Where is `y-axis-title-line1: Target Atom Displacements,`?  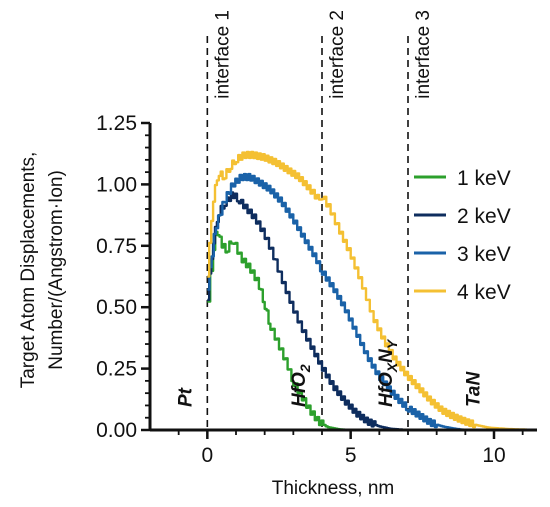
y-axis-title-line1: Target Atom Displacements, is located at coordinates (28, 270).